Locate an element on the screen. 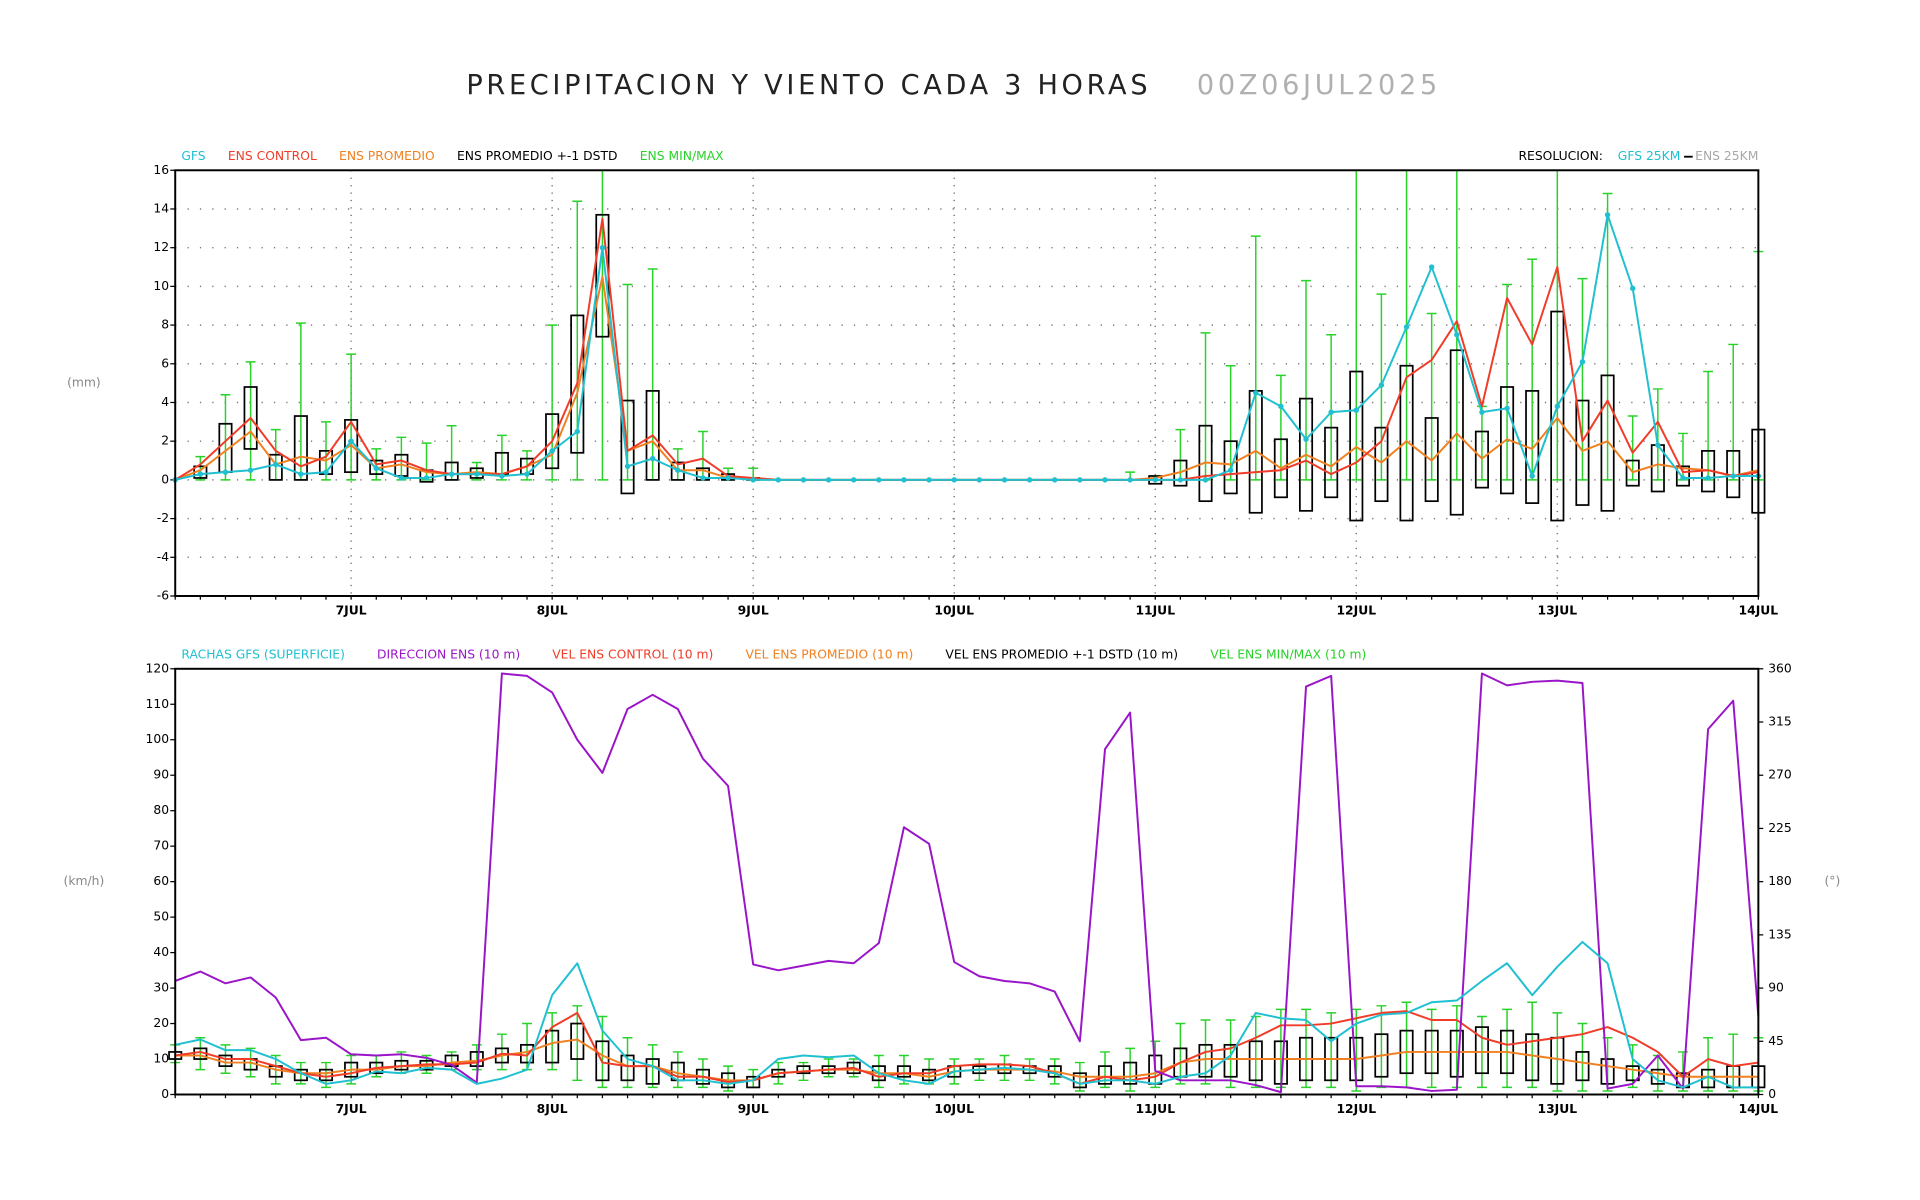 The height and width of the screenshot is (1200, 1920). y2-tick-label: 45 is located at coordinates (1776, 1041).